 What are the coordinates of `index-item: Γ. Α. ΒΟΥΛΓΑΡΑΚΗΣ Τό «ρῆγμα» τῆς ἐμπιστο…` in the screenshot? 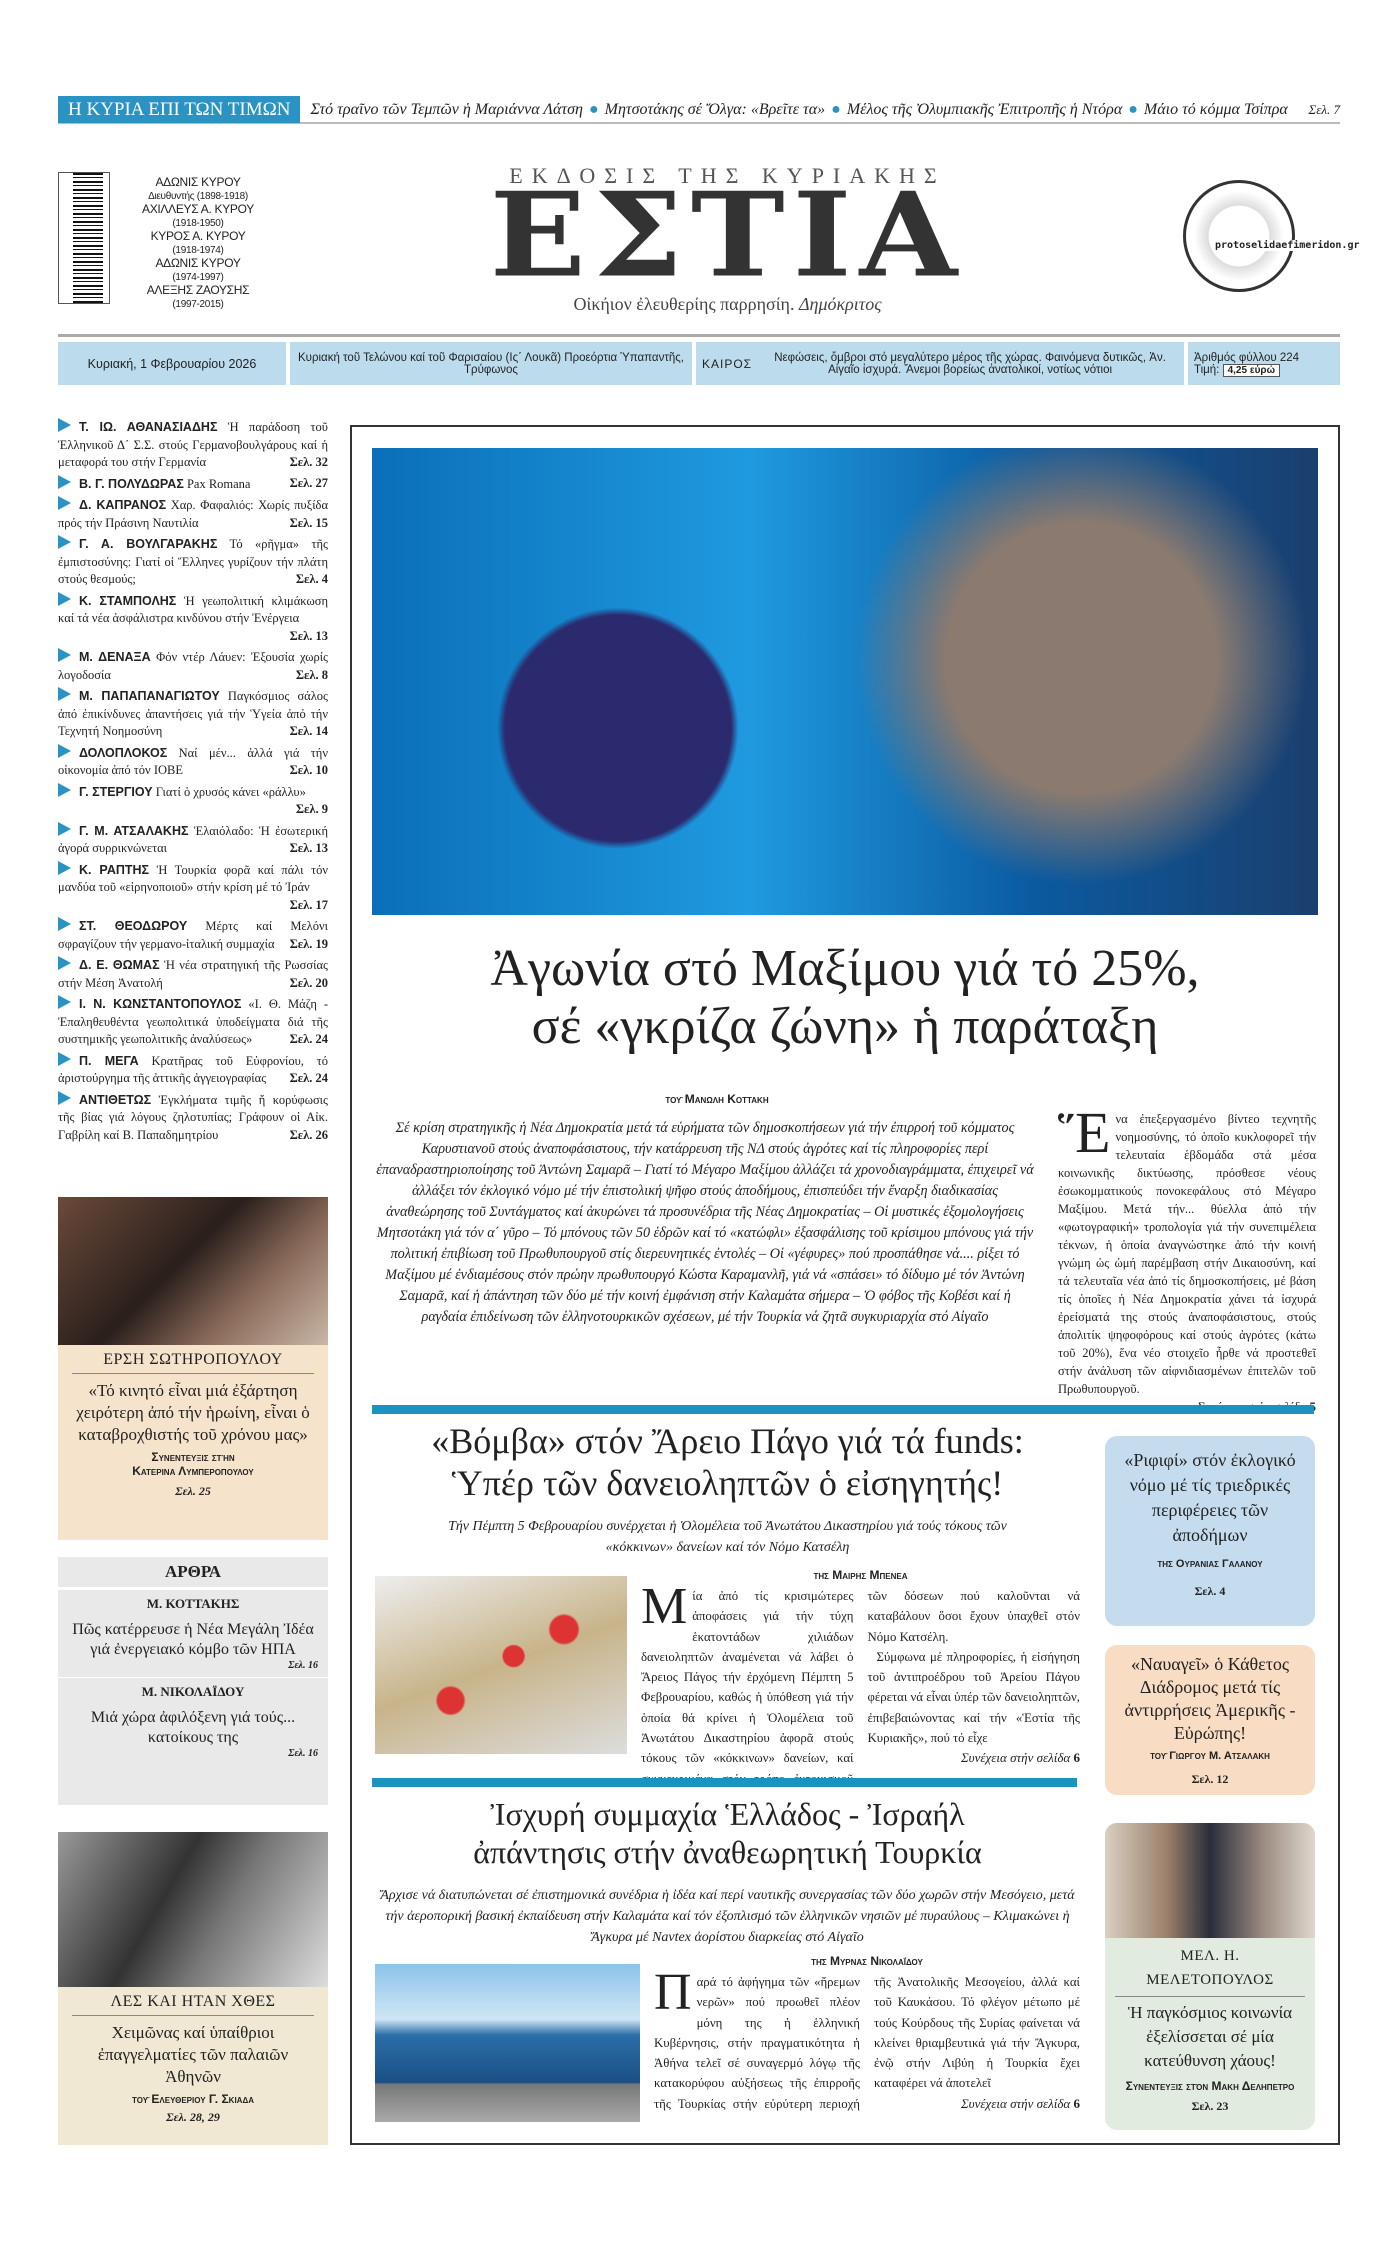 It's located at (193, 562).